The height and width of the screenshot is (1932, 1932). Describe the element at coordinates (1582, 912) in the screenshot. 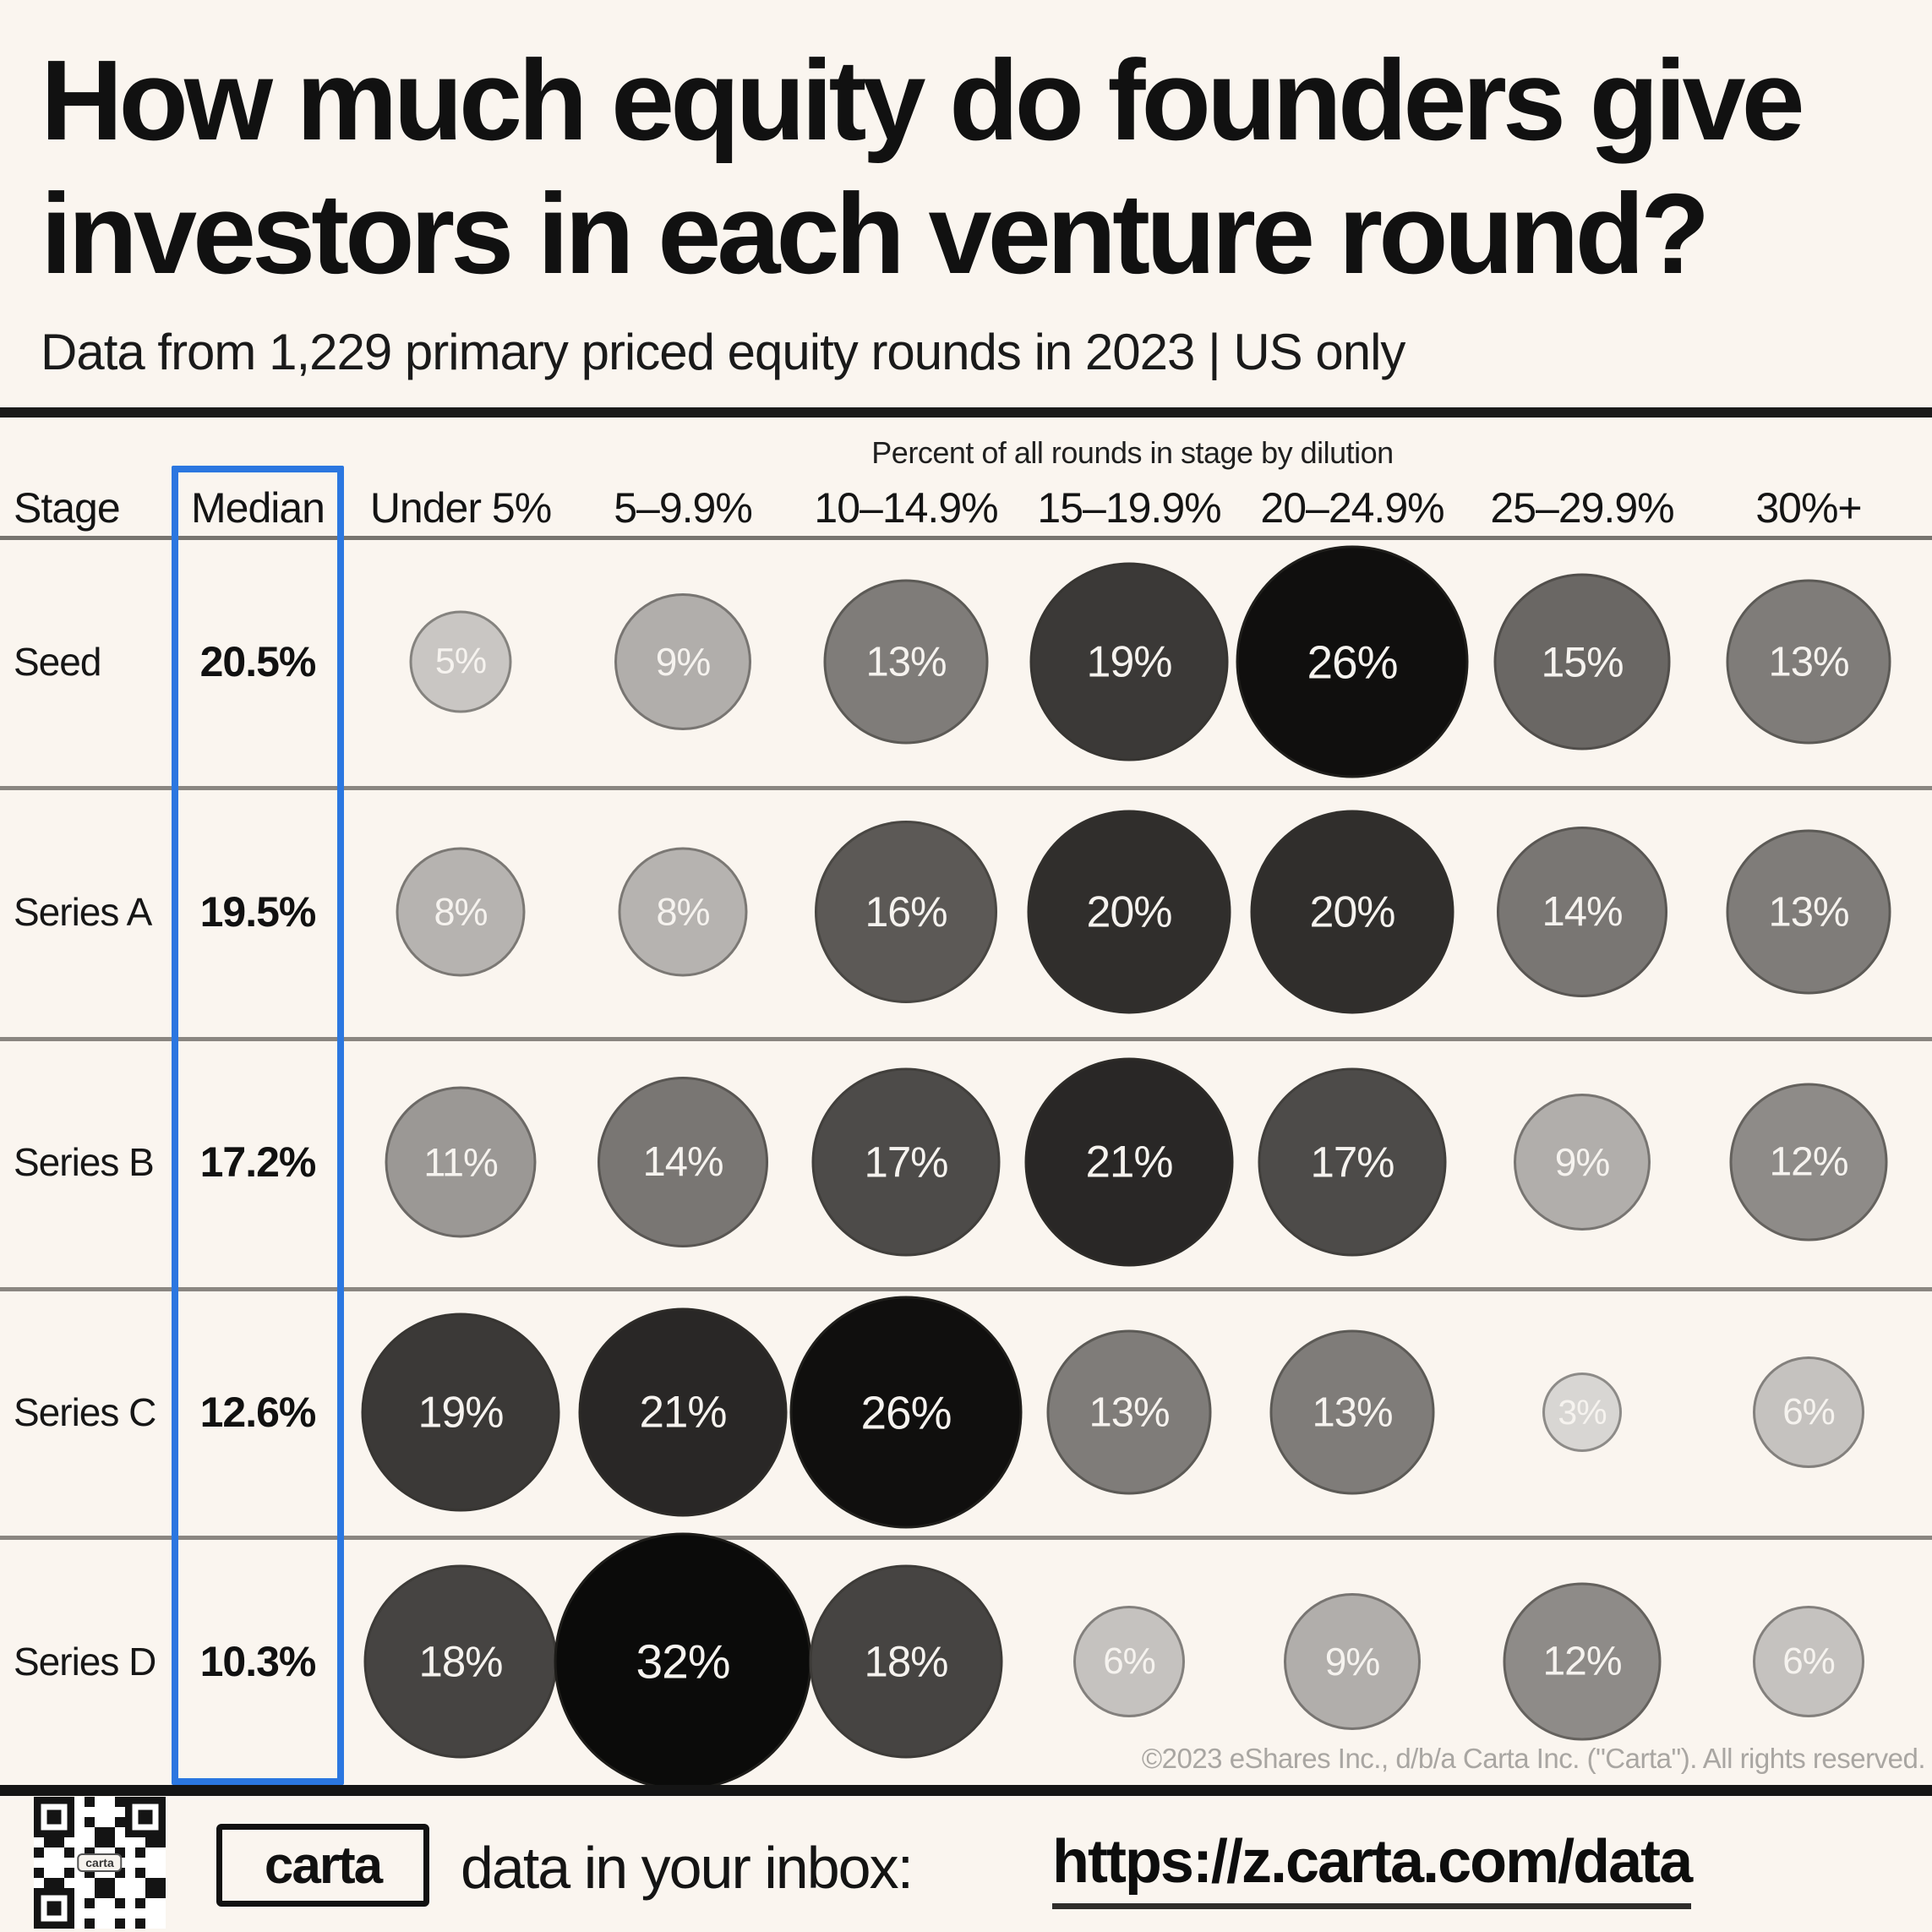

I see `bubble-series-a-col5: 14%` at that location.